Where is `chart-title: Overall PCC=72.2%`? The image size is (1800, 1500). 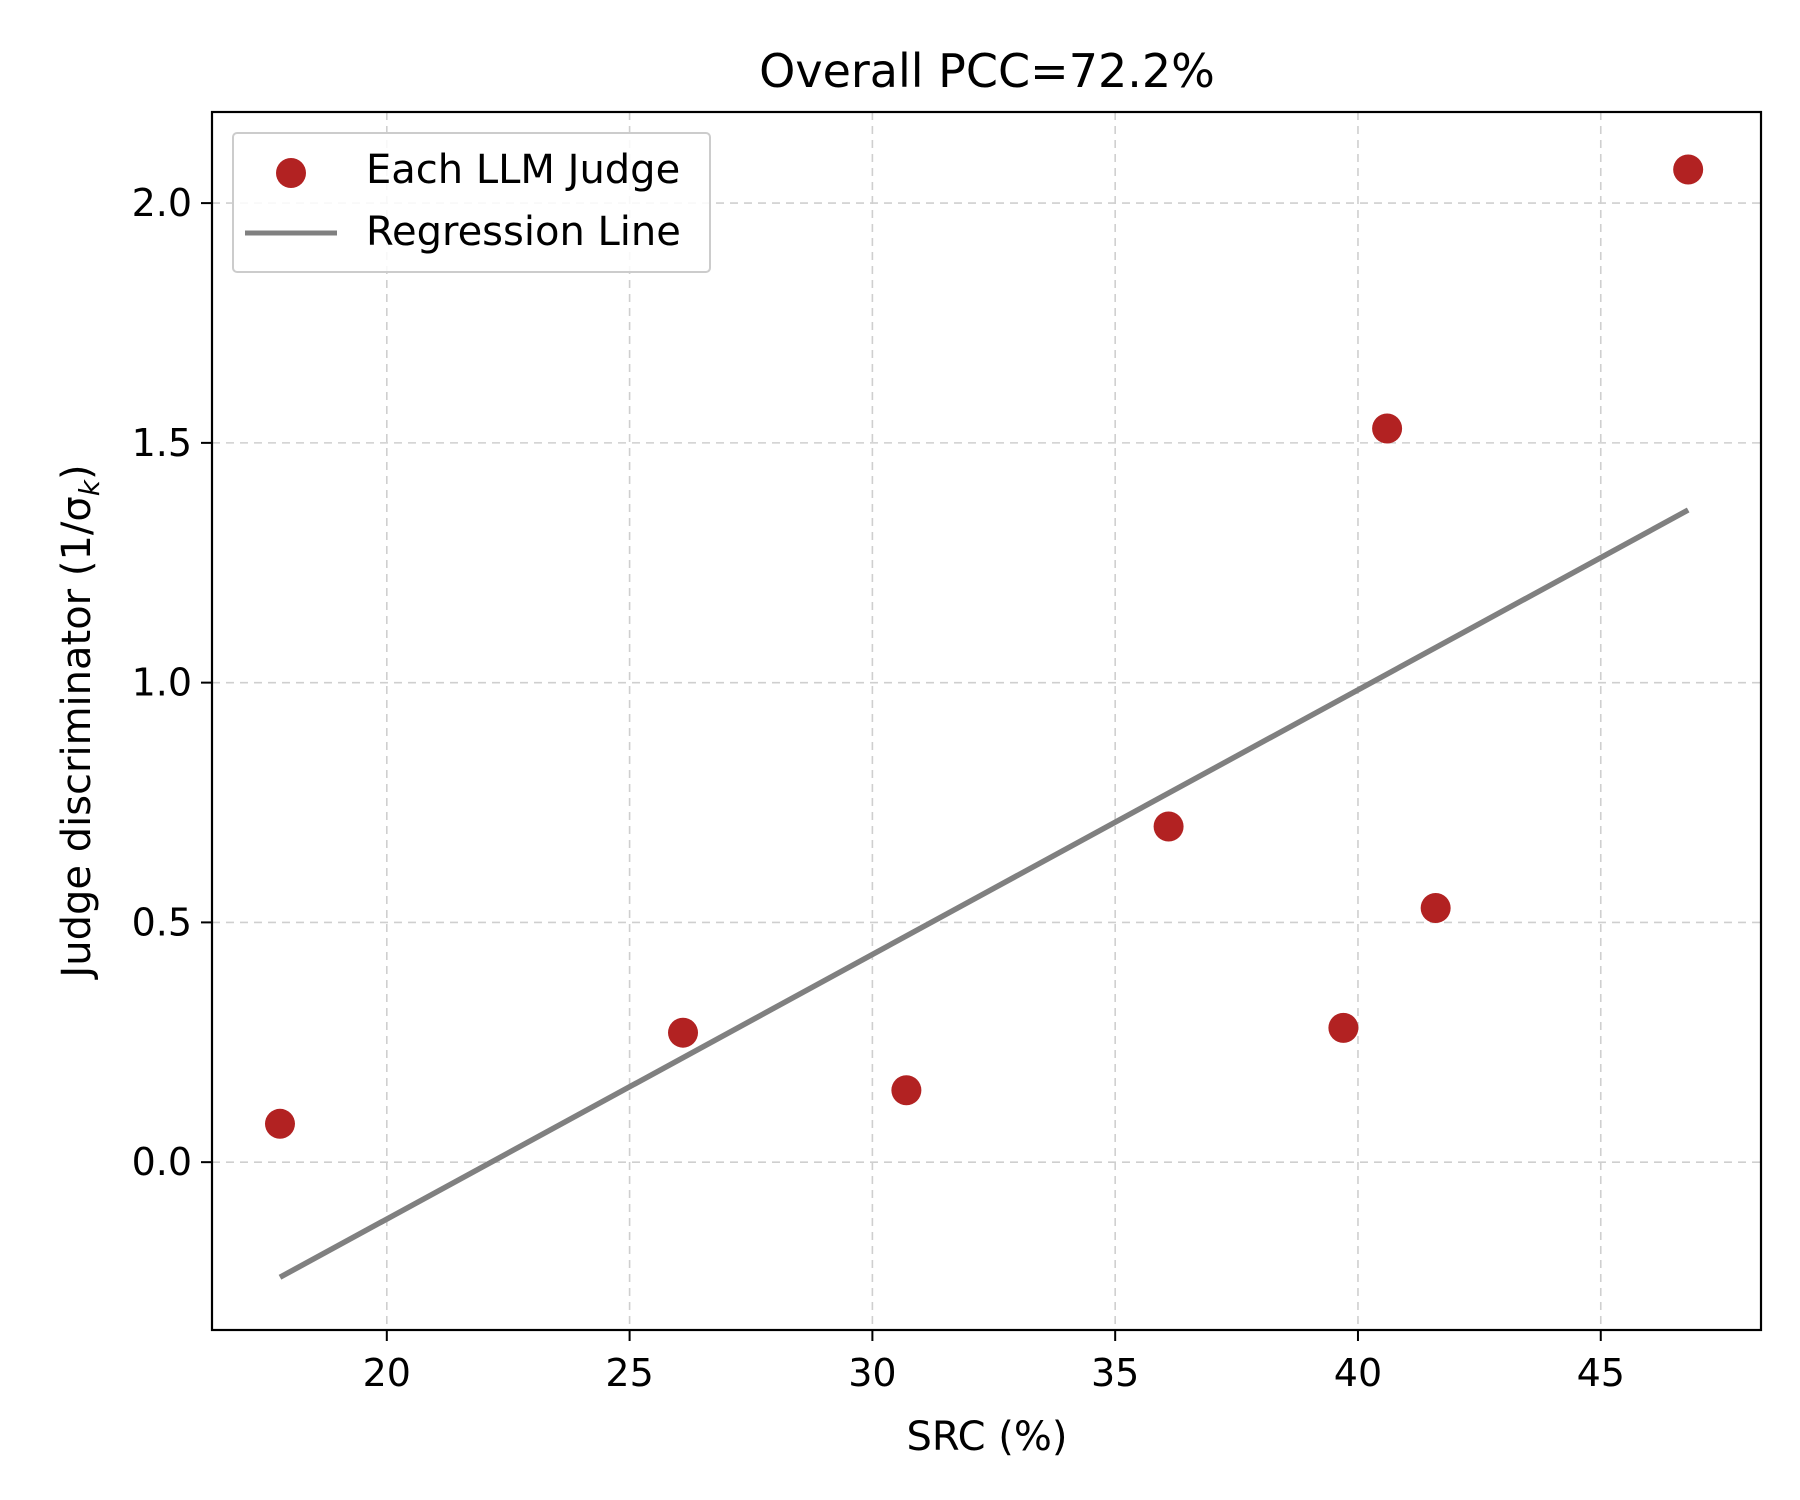 chart-title: Overall PCC=72.2% is located at coordinates (987, 71).